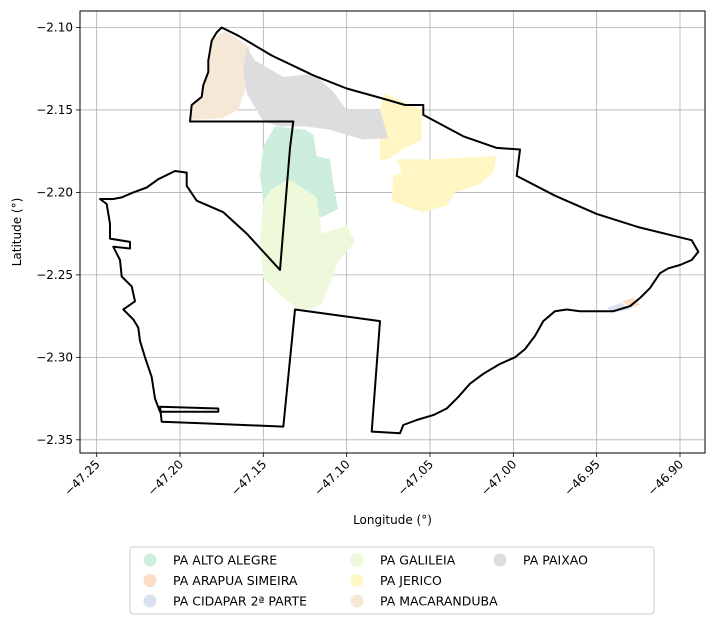  Describe the element at coordinates (235, 580) in the screenshot. I see `legend-label-1: PA ARAPUA SIMEIRA` at that location.